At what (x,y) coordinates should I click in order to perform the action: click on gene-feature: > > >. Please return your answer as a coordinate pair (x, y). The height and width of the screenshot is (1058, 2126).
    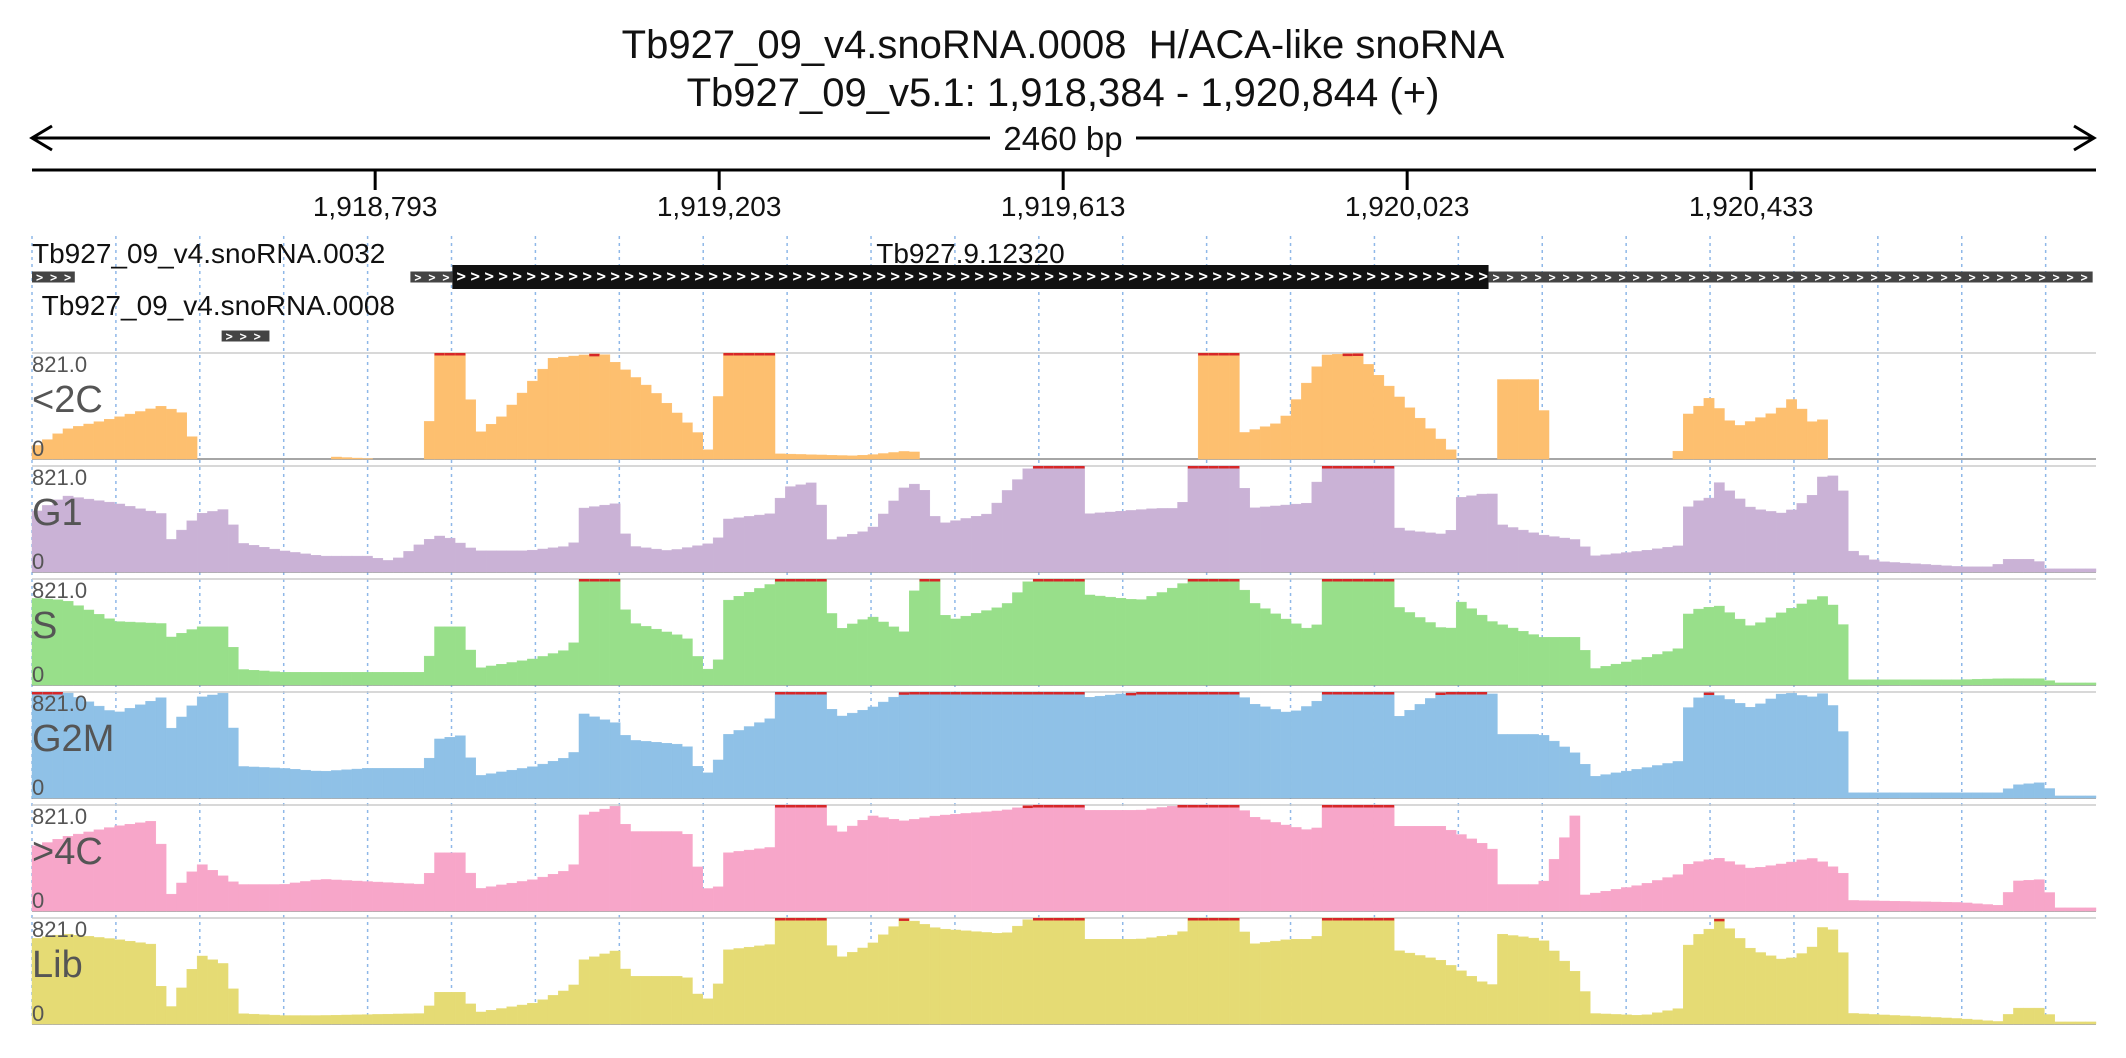
    Looking at the image, I should click on (431, 278).